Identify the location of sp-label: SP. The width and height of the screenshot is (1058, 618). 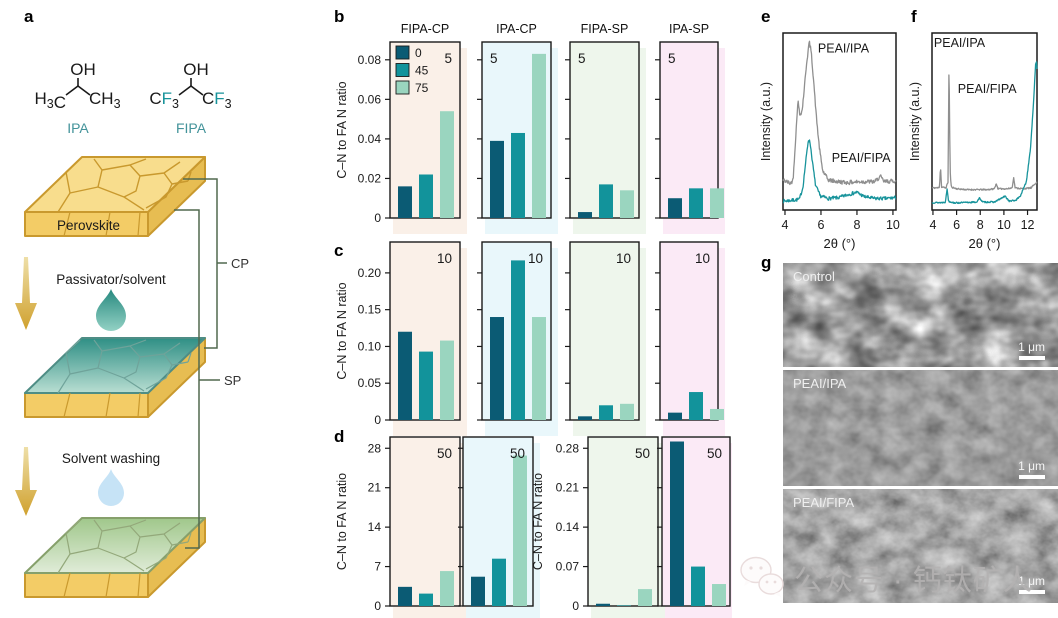
(232, 380).